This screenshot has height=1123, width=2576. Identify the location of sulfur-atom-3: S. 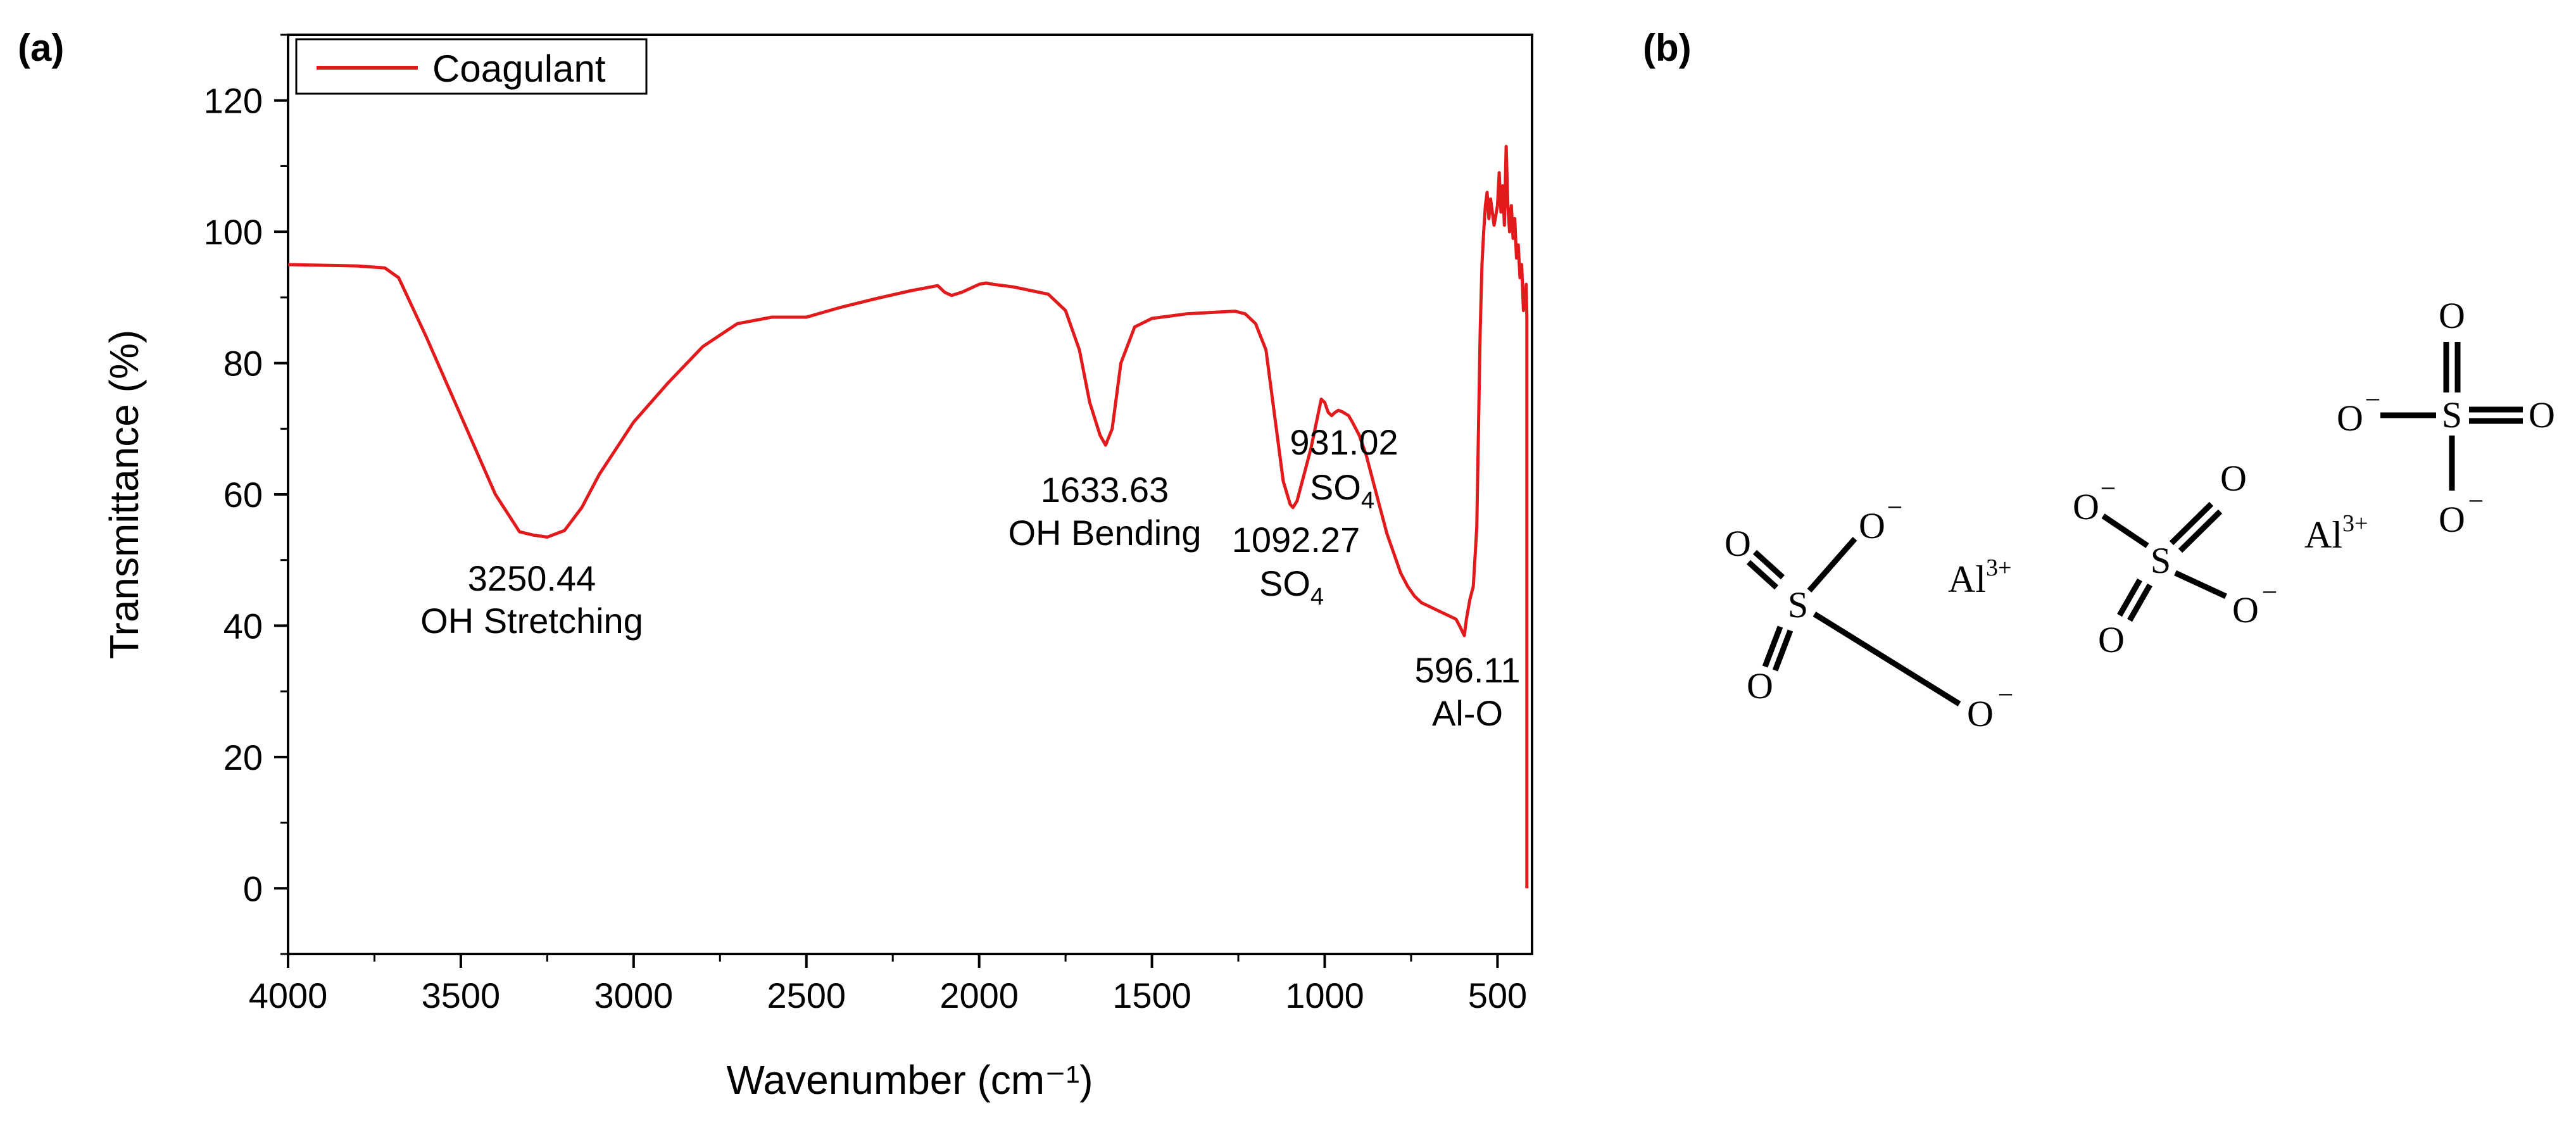
(2452, 415).